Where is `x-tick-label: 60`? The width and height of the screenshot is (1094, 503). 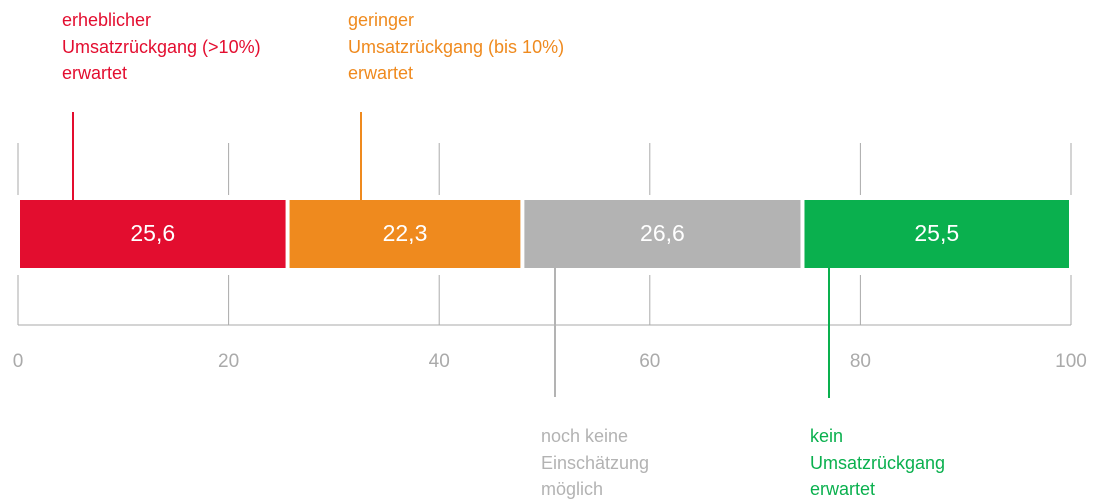
x-tick-label: 60 is located at coordinates (649, 361).